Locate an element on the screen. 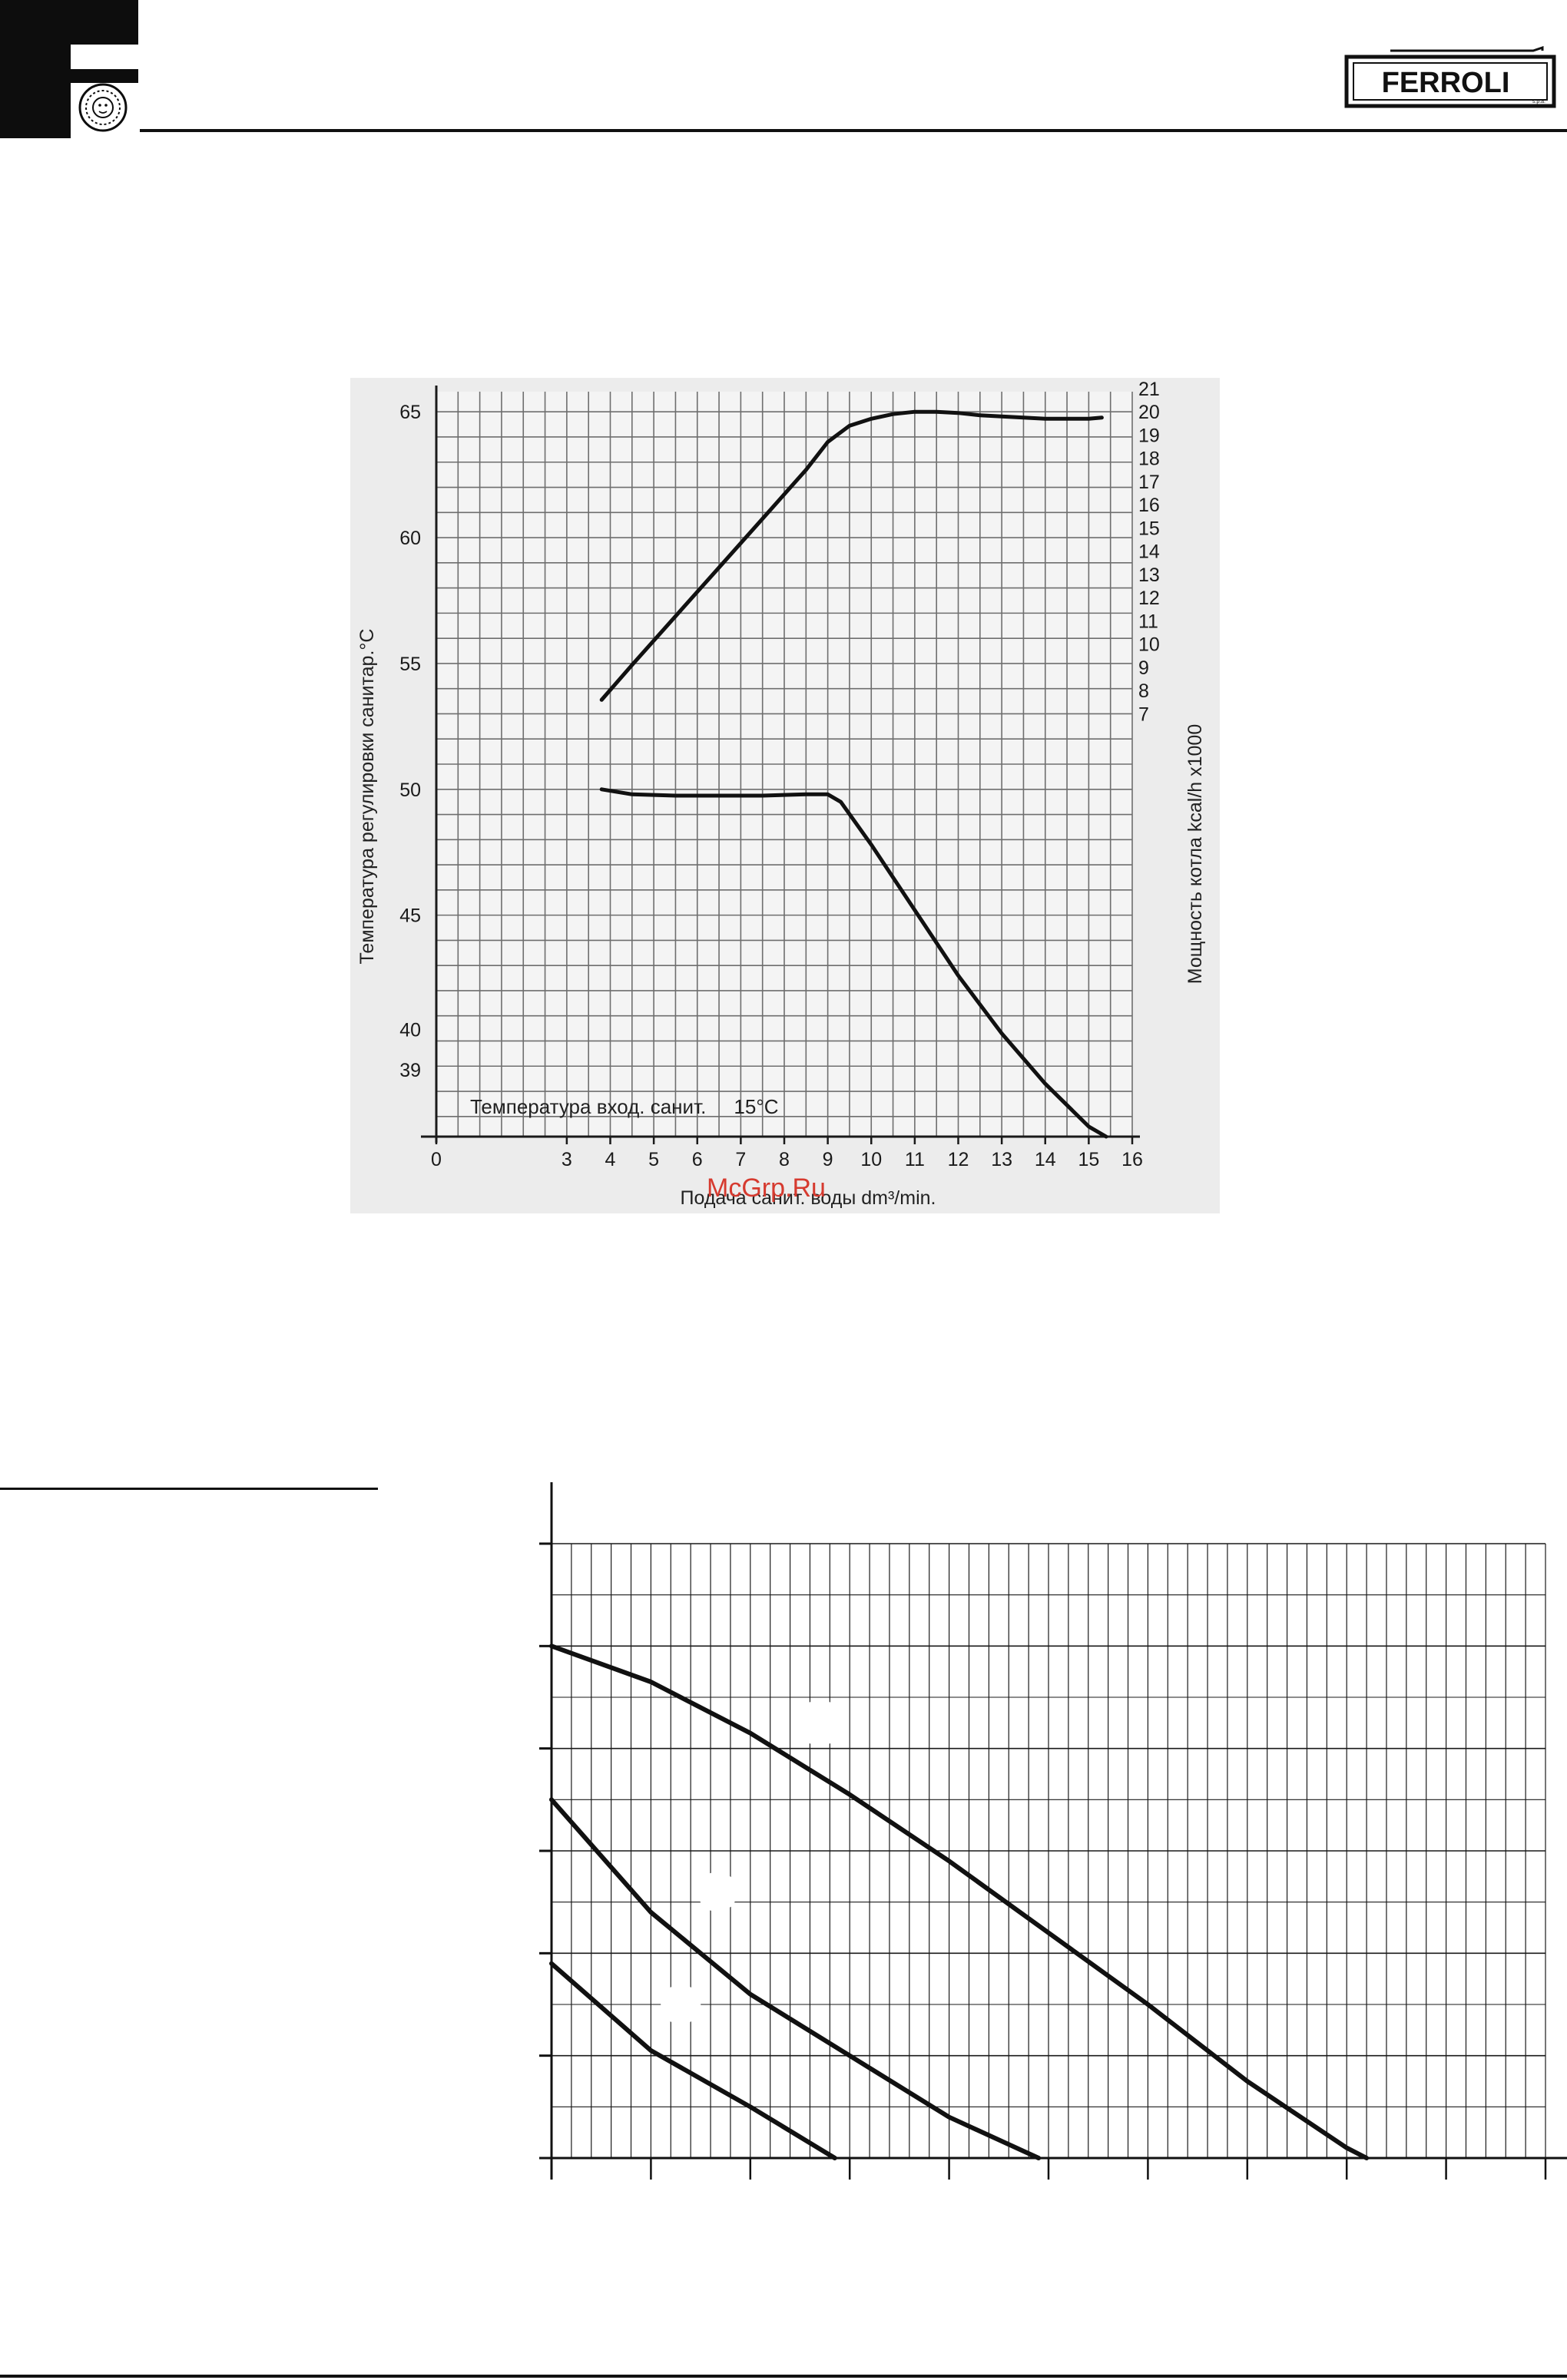  brand-suffix: s.p.a. is located at coordinates (1538, 101).